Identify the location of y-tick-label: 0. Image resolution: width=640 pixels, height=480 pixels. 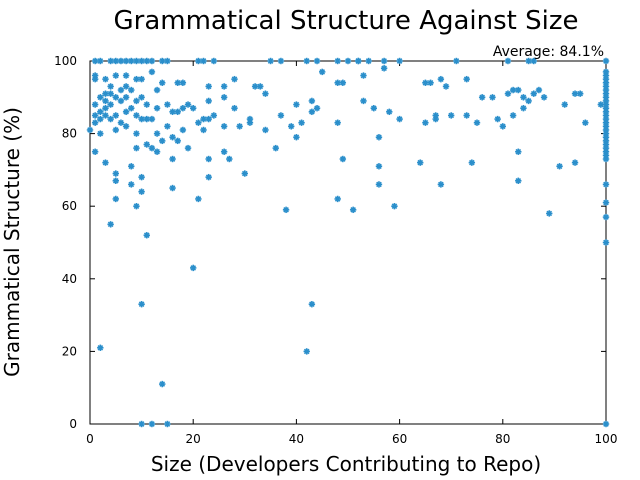
(73, 424).